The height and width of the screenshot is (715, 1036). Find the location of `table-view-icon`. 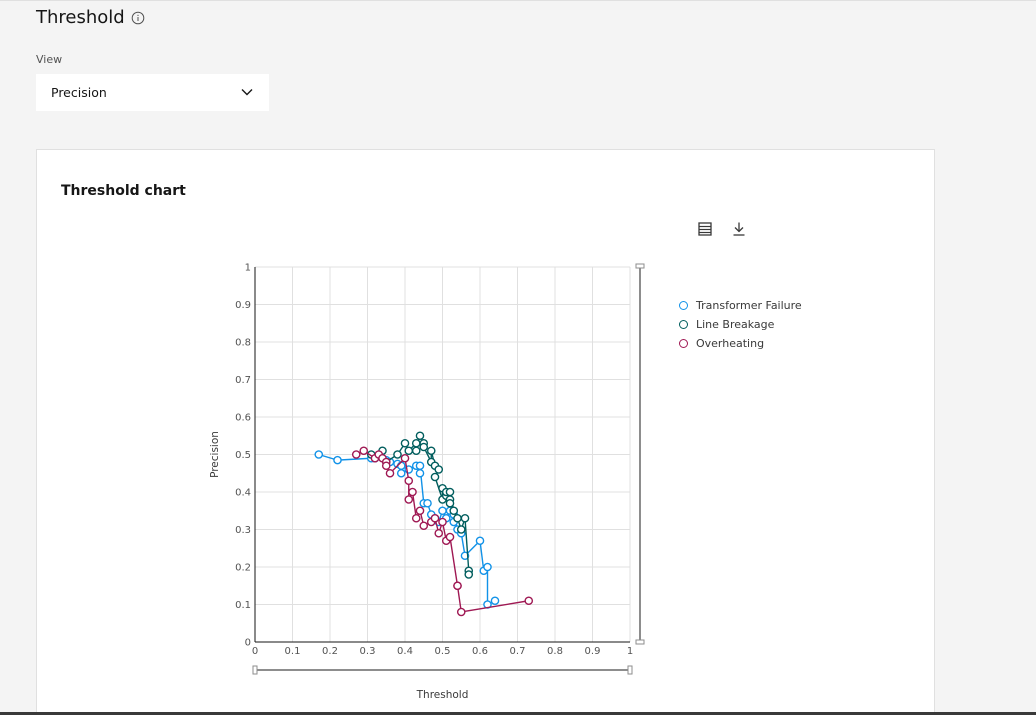

table-view-icon is located at coordinates (705, 229).